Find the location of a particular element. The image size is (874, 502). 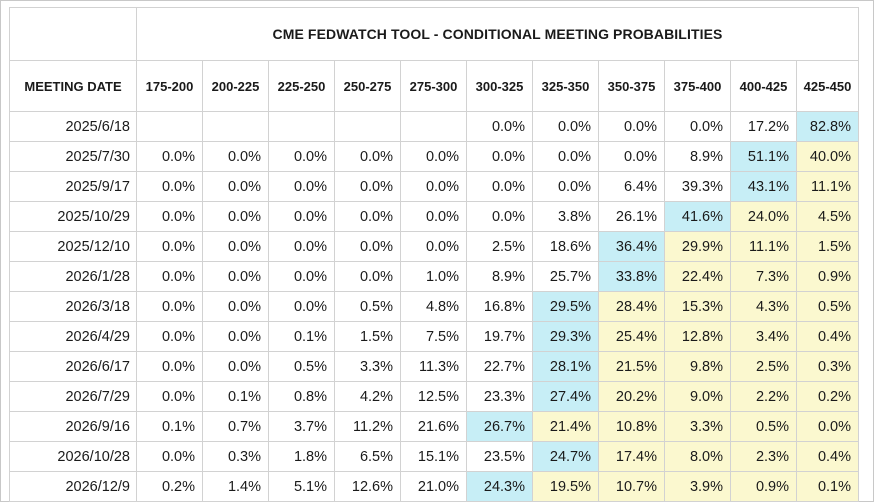

probability-cell: 6.4% is located at coordinates (631, 186).